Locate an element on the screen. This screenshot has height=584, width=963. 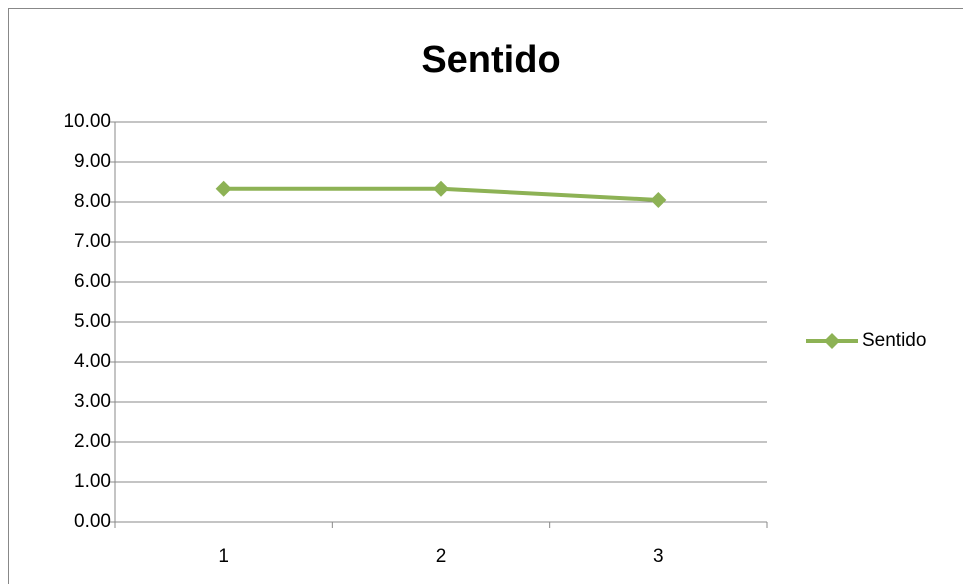
y-tick-label: 5.00 is located at coordinates (92, 321).